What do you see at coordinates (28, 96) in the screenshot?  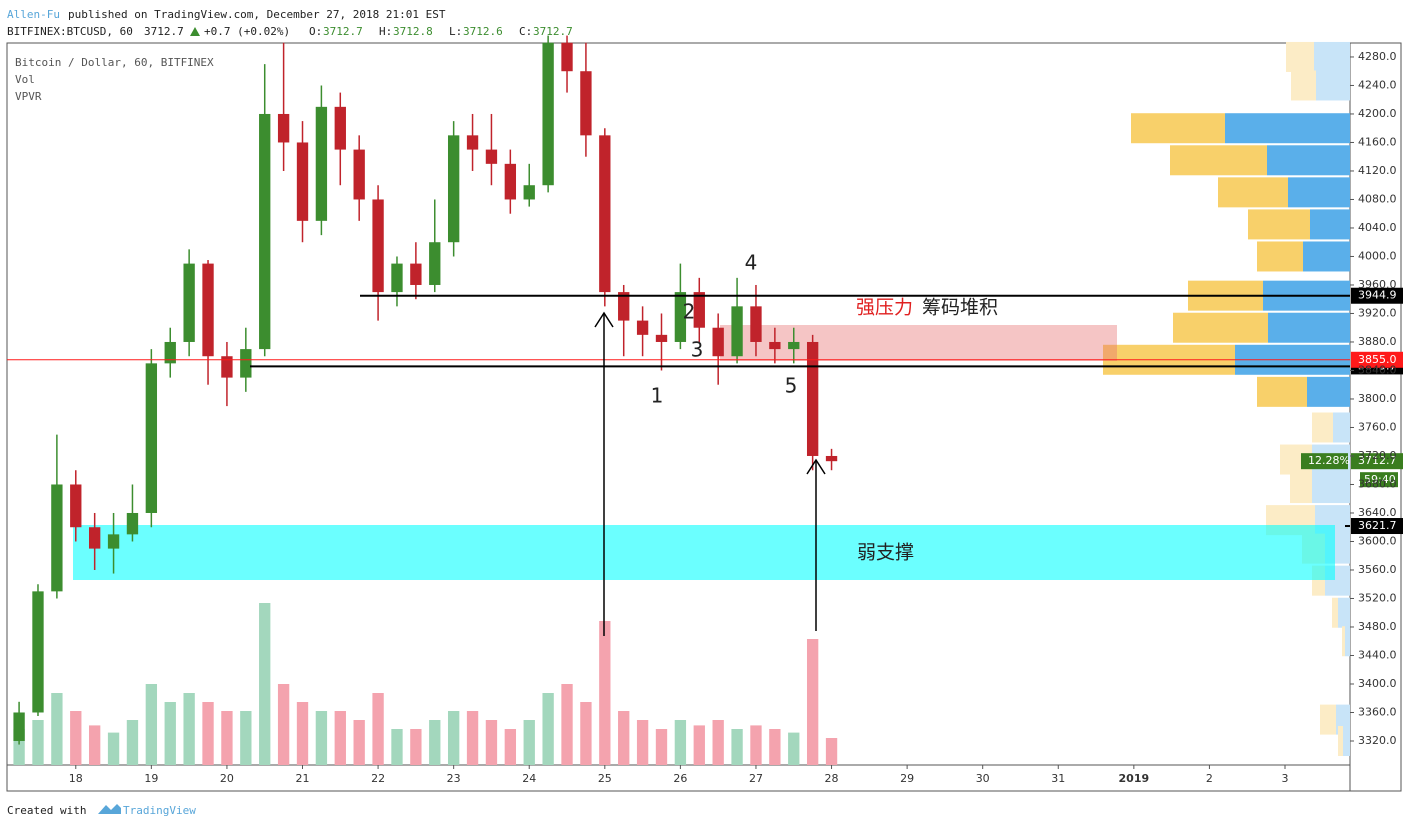 I see `legend-vpvr: VPVR` at bounding box center [28, 96].